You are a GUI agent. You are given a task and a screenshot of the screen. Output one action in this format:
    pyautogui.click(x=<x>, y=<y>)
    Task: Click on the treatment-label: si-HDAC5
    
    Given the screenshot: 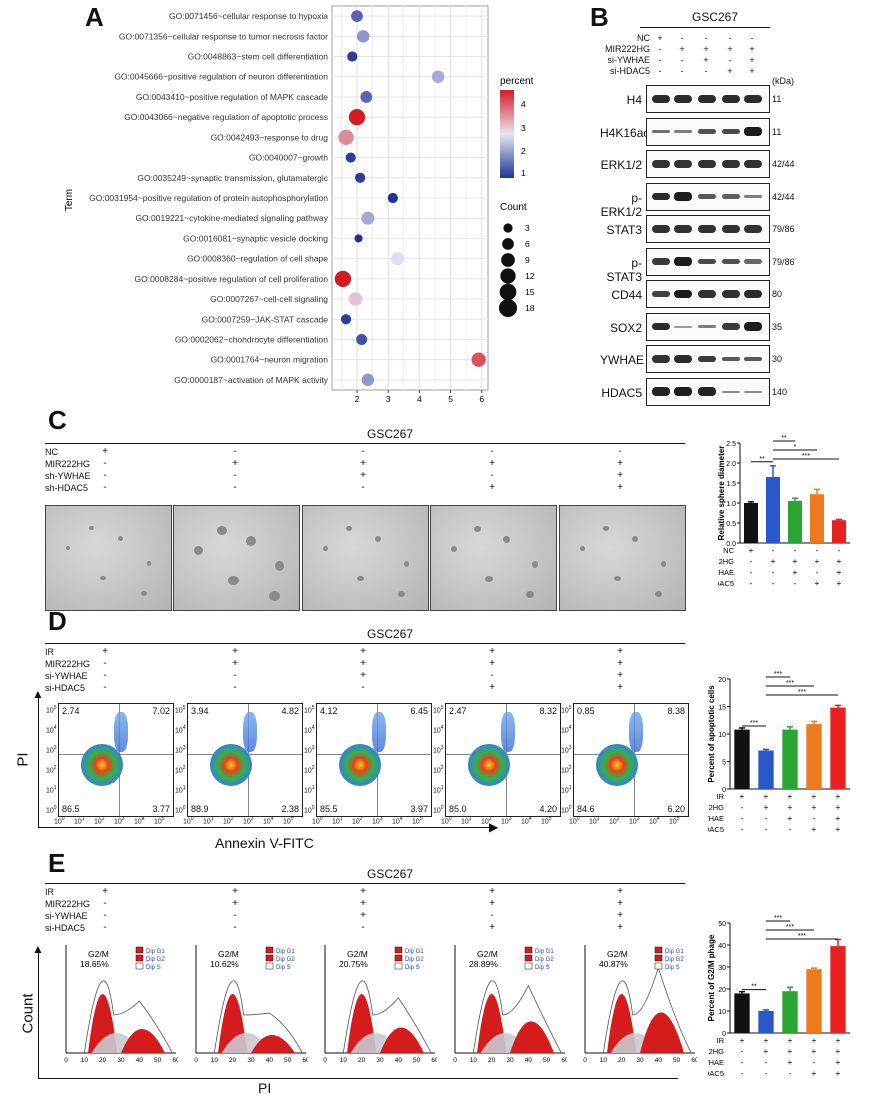 What is the action you would take?
    pyautogui.click(x=65, y=688)
    